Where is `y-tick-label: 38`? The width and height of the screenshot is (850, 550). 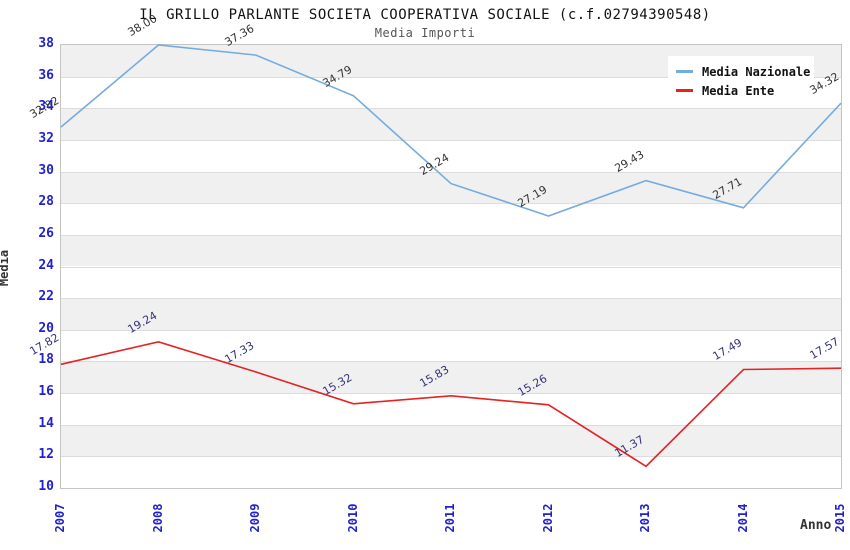
y-tick-label: 38 is located at coordinates (46, 43).